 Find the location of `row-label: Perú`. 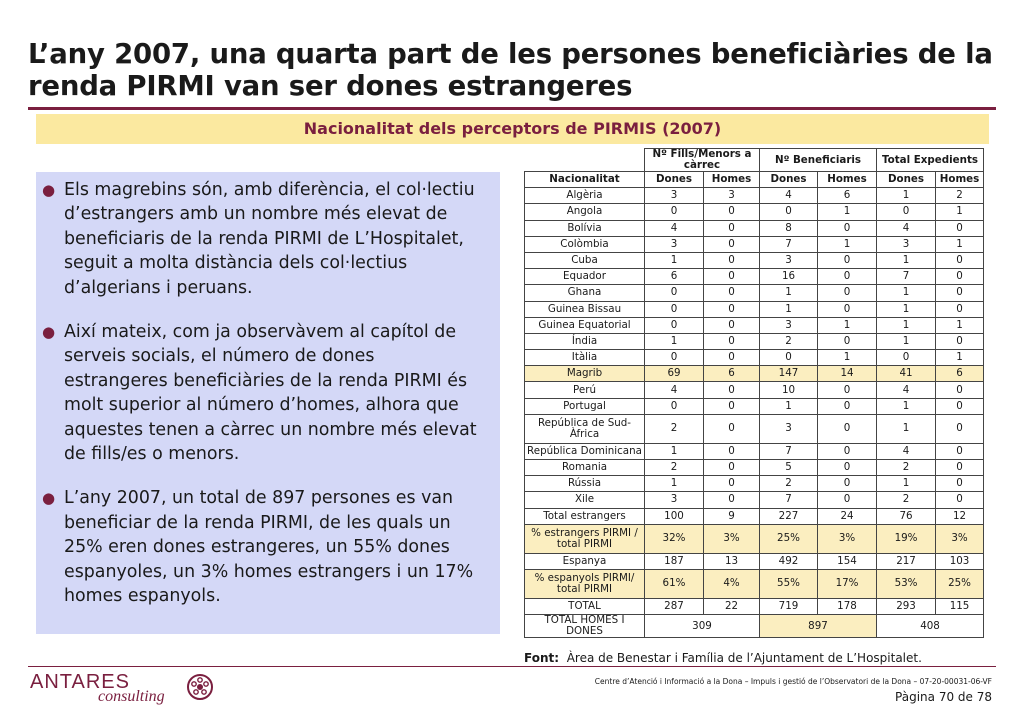

row-label: Perú is located at coordinates (584, 390).